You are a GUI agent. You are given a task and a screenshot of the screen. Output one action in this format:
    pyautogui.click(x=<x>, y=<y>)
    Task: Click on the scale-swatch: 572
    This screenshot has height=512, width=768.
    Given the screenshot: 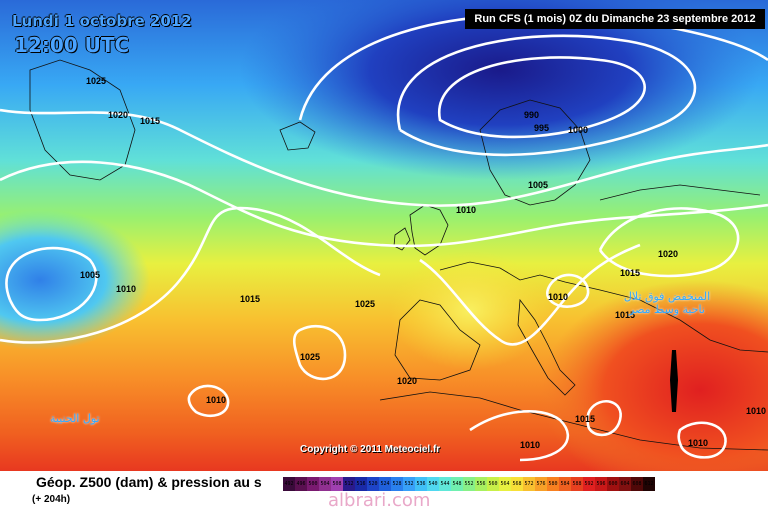 What is the action you would take?
    pyautogui.click(x=529, y=484)
    